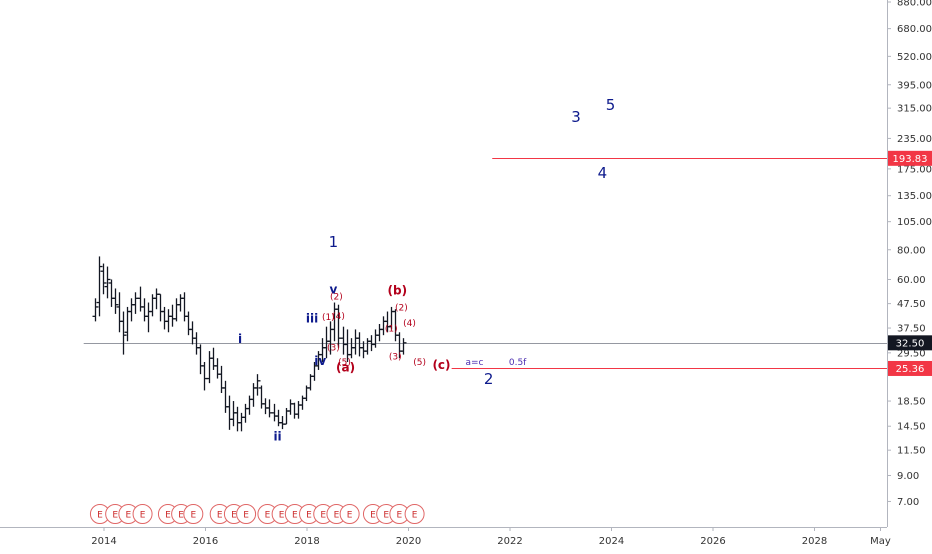 The width and height of the screenshot is (932, 554). What do you see at coordinates (911, 427) in the screenshot?
I see `y-tick-label: 14.50` at bounding box center [911, 427].